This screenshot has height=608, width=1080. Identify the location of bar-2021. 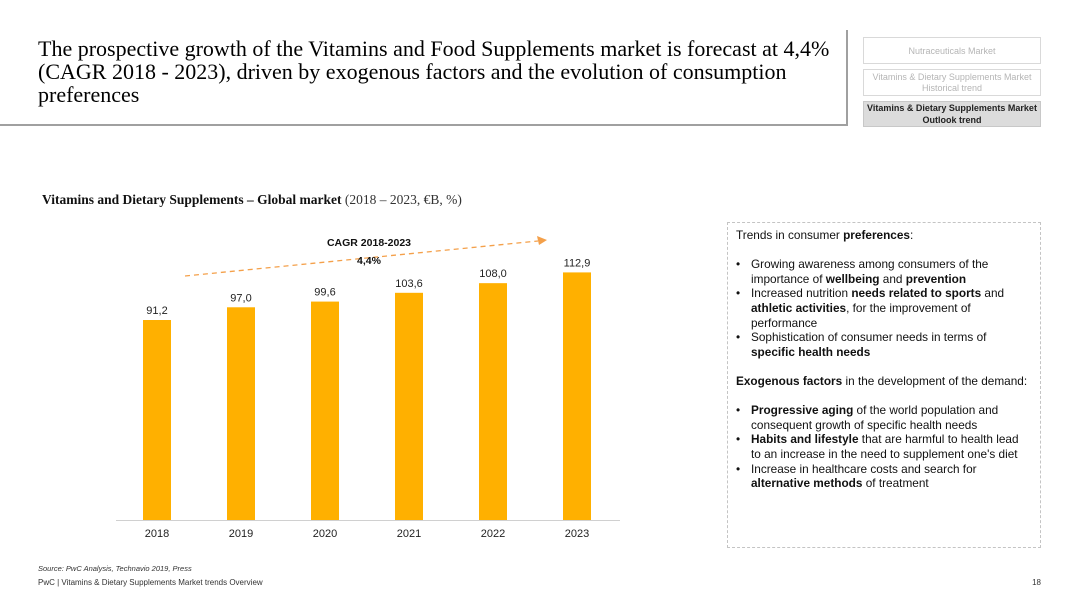
(409, 406).